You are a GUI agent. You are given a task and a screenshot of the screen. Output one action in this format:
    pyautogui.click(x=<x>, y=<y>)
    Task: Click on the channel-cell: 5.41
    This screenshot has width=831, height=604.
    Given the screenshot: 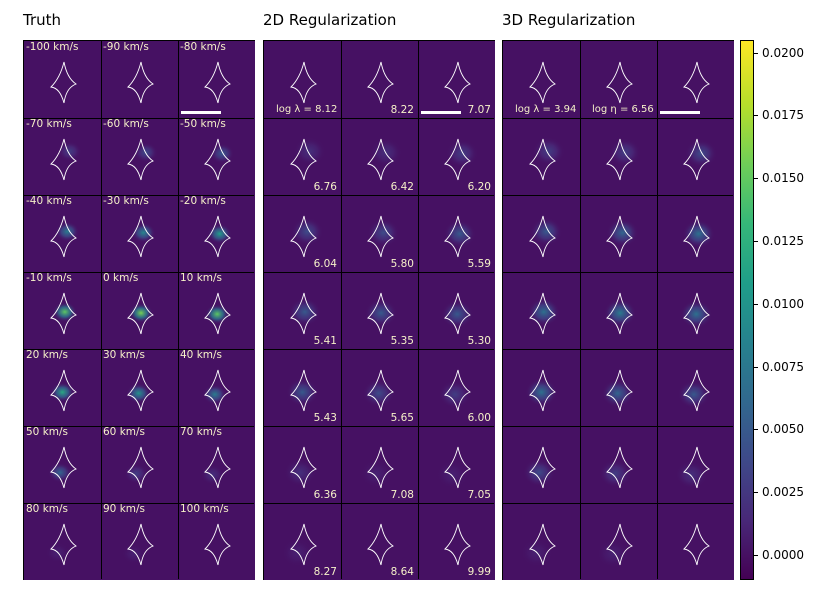 What is the action you would take?
    pyautogui.click(x=302, y=310)
    